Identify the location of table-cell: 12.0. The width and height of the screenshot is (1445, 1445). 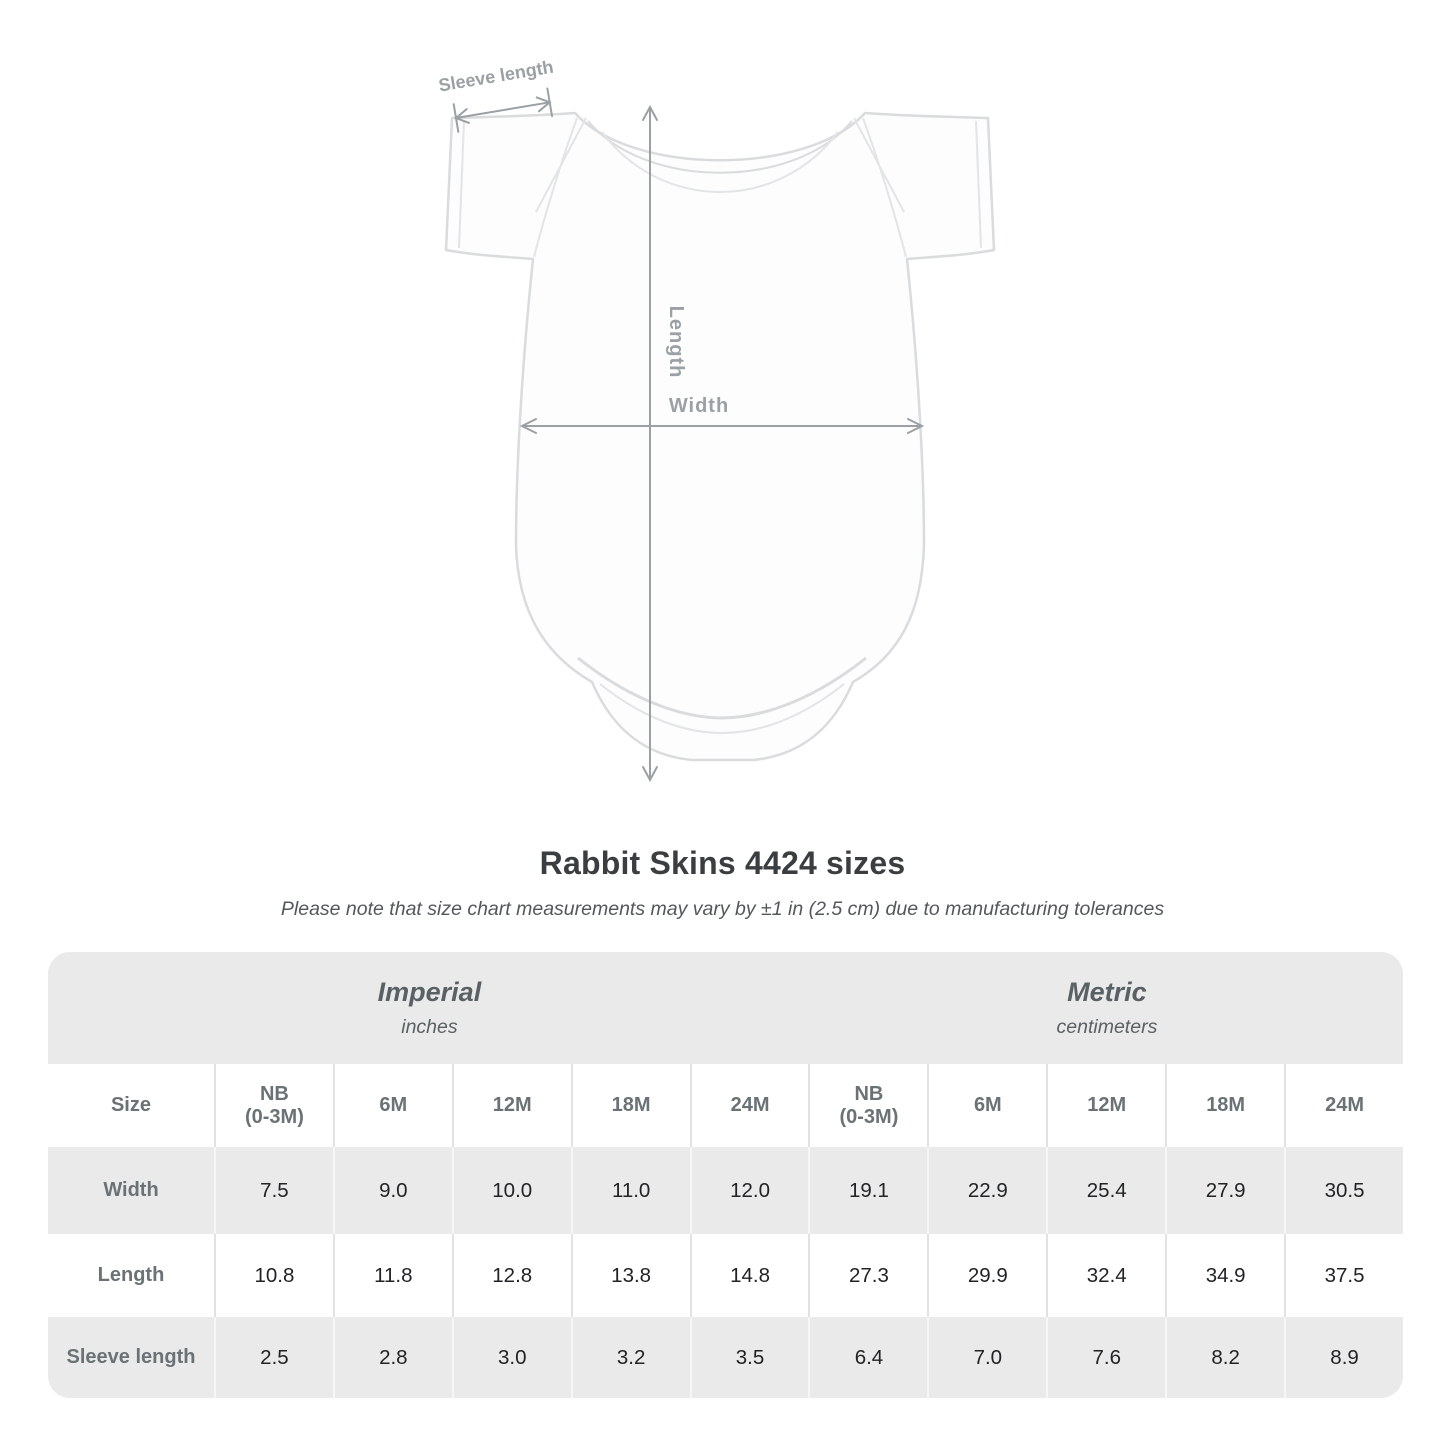
(749, 1190).